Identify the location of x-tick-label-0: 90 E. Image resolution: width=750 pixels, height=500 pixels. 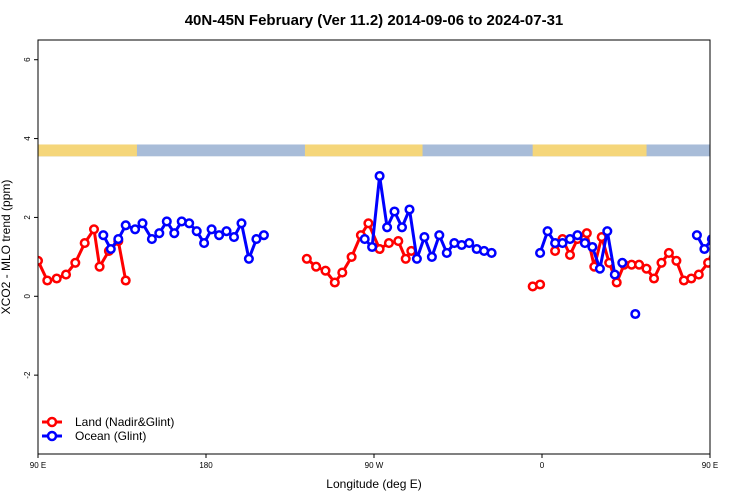
(38, 465).